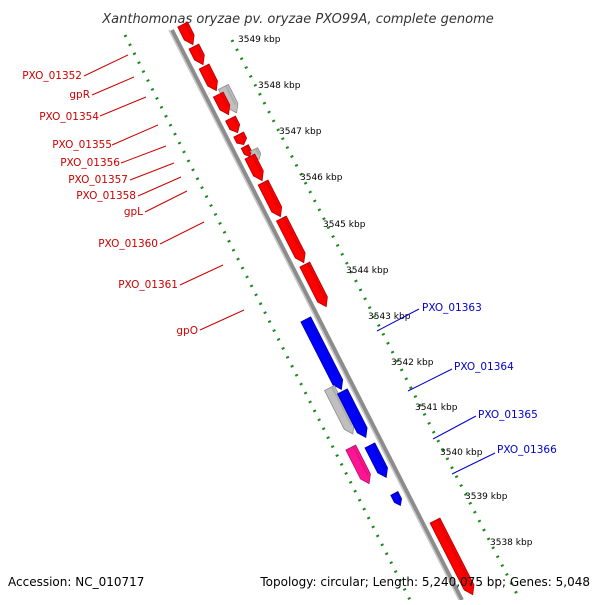 The image size is (600, 605). I want to click on tick-label: 3546 kbp, so click(321, 178).